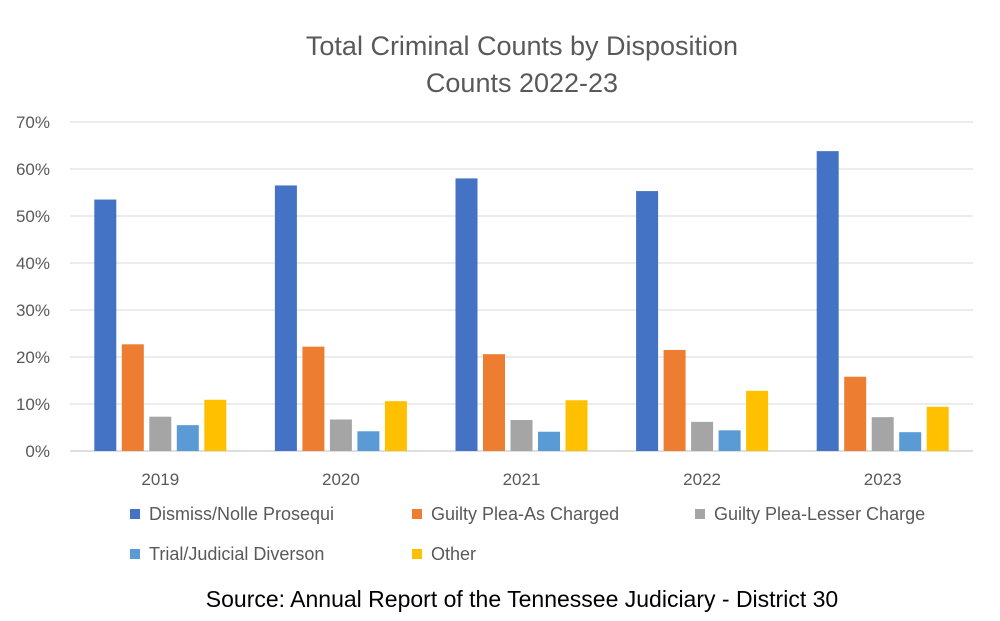 Image resolution: width=1000 pixels, height=621 pixels. Describe the element at coordinates (33, 357) in the screenshot. I see `y-tick-label: 20%` at that location.